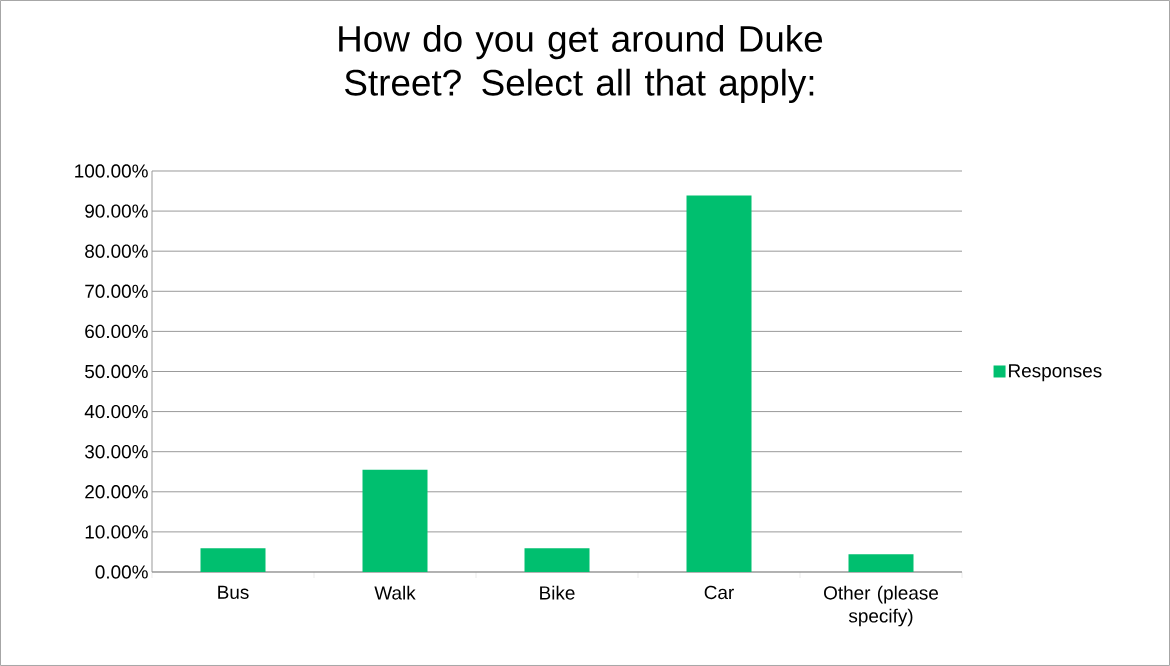 The width and height of the screenshot is (1170, 666). What do you see at coordinates (116, 251) in the screenshot?
I see `y-tick-label: 80.00%` at bounding box center [116, 251].